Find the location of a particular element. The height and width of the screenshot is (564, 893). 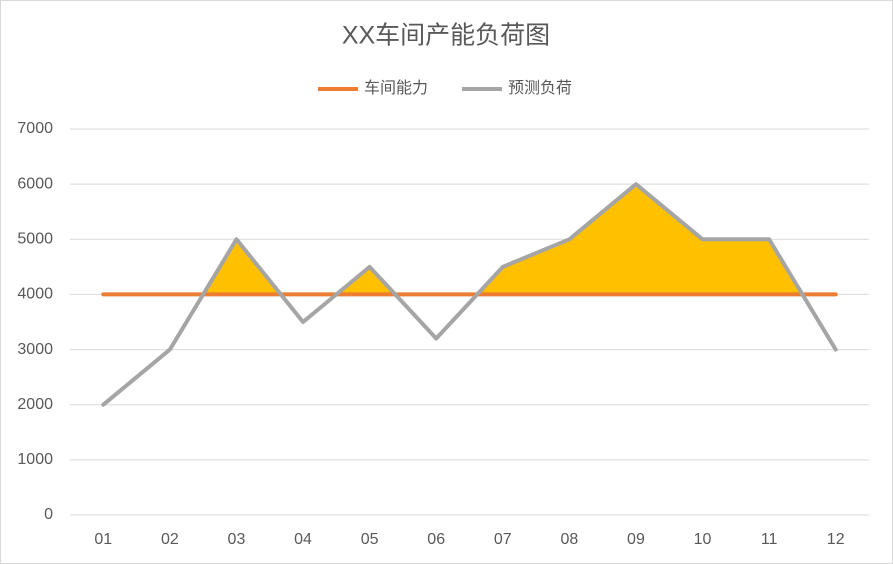

x-tick-label: 09 is located at coordinates (636, 539).